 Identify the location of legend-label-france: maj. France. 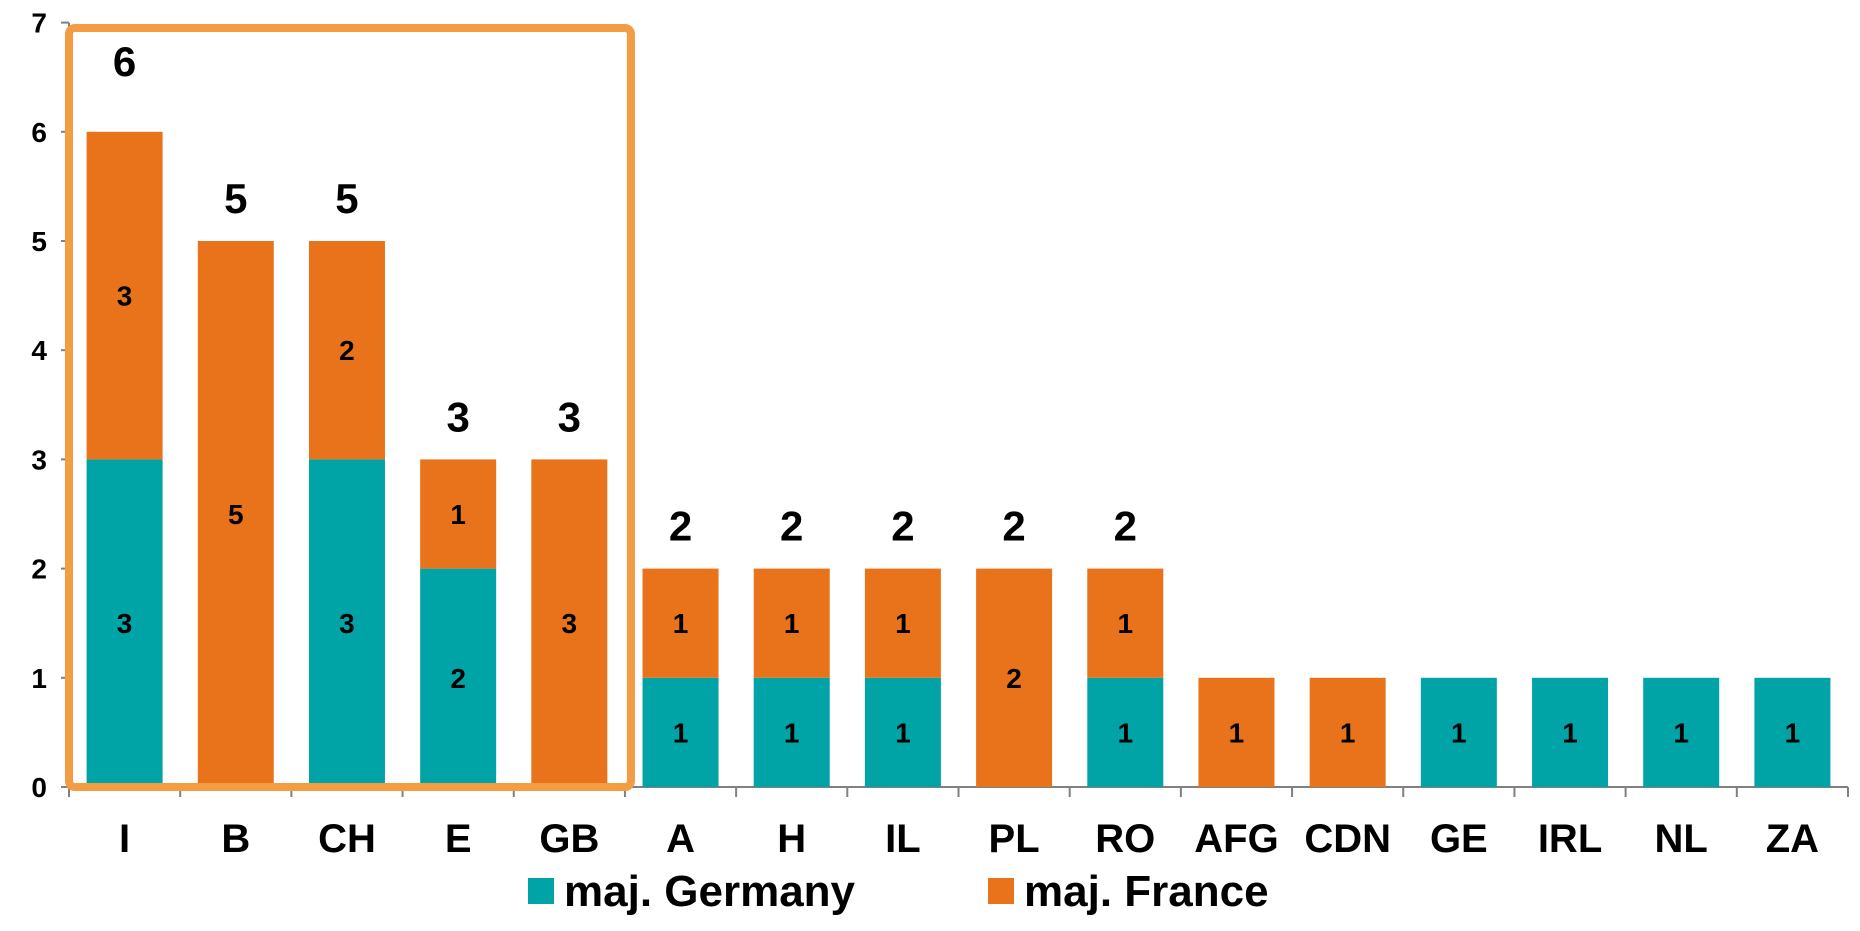
(1146, 891).